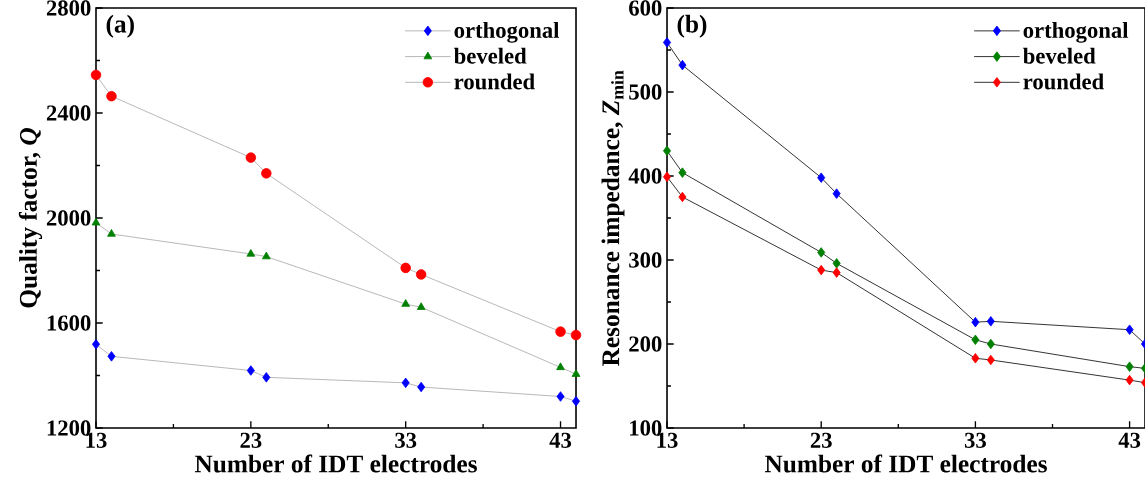 This screenshot has height=489, width=1145. Describe the element at coordinates (645, 176) in the screenshot. I see `y-tick-label: 400` at that location.